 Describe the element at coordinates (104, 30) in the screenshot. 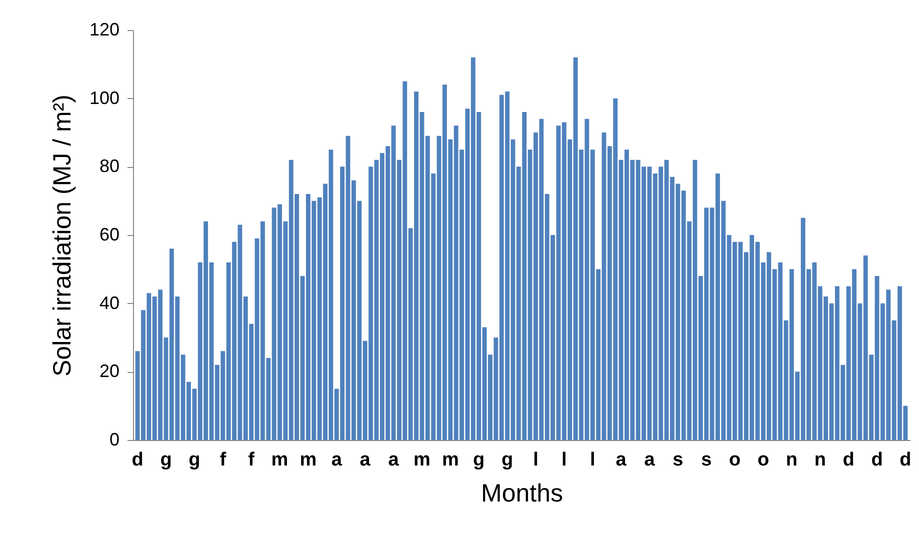

I see `y-tick-label: 120` at that location.